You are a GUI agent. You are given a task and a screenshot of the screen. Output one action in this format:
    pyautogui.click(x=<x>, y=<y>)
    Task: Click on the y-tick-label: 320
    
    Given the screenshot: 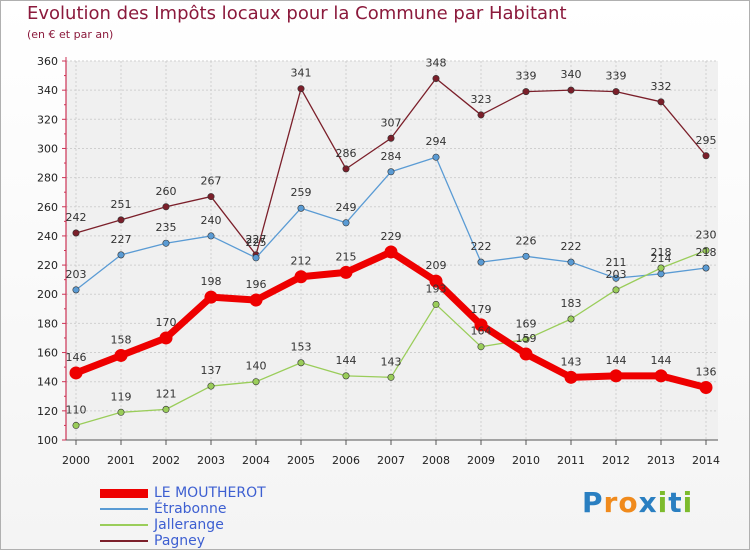 What is the action you would take?
    pyautogui.click(x=47, y=119)
    